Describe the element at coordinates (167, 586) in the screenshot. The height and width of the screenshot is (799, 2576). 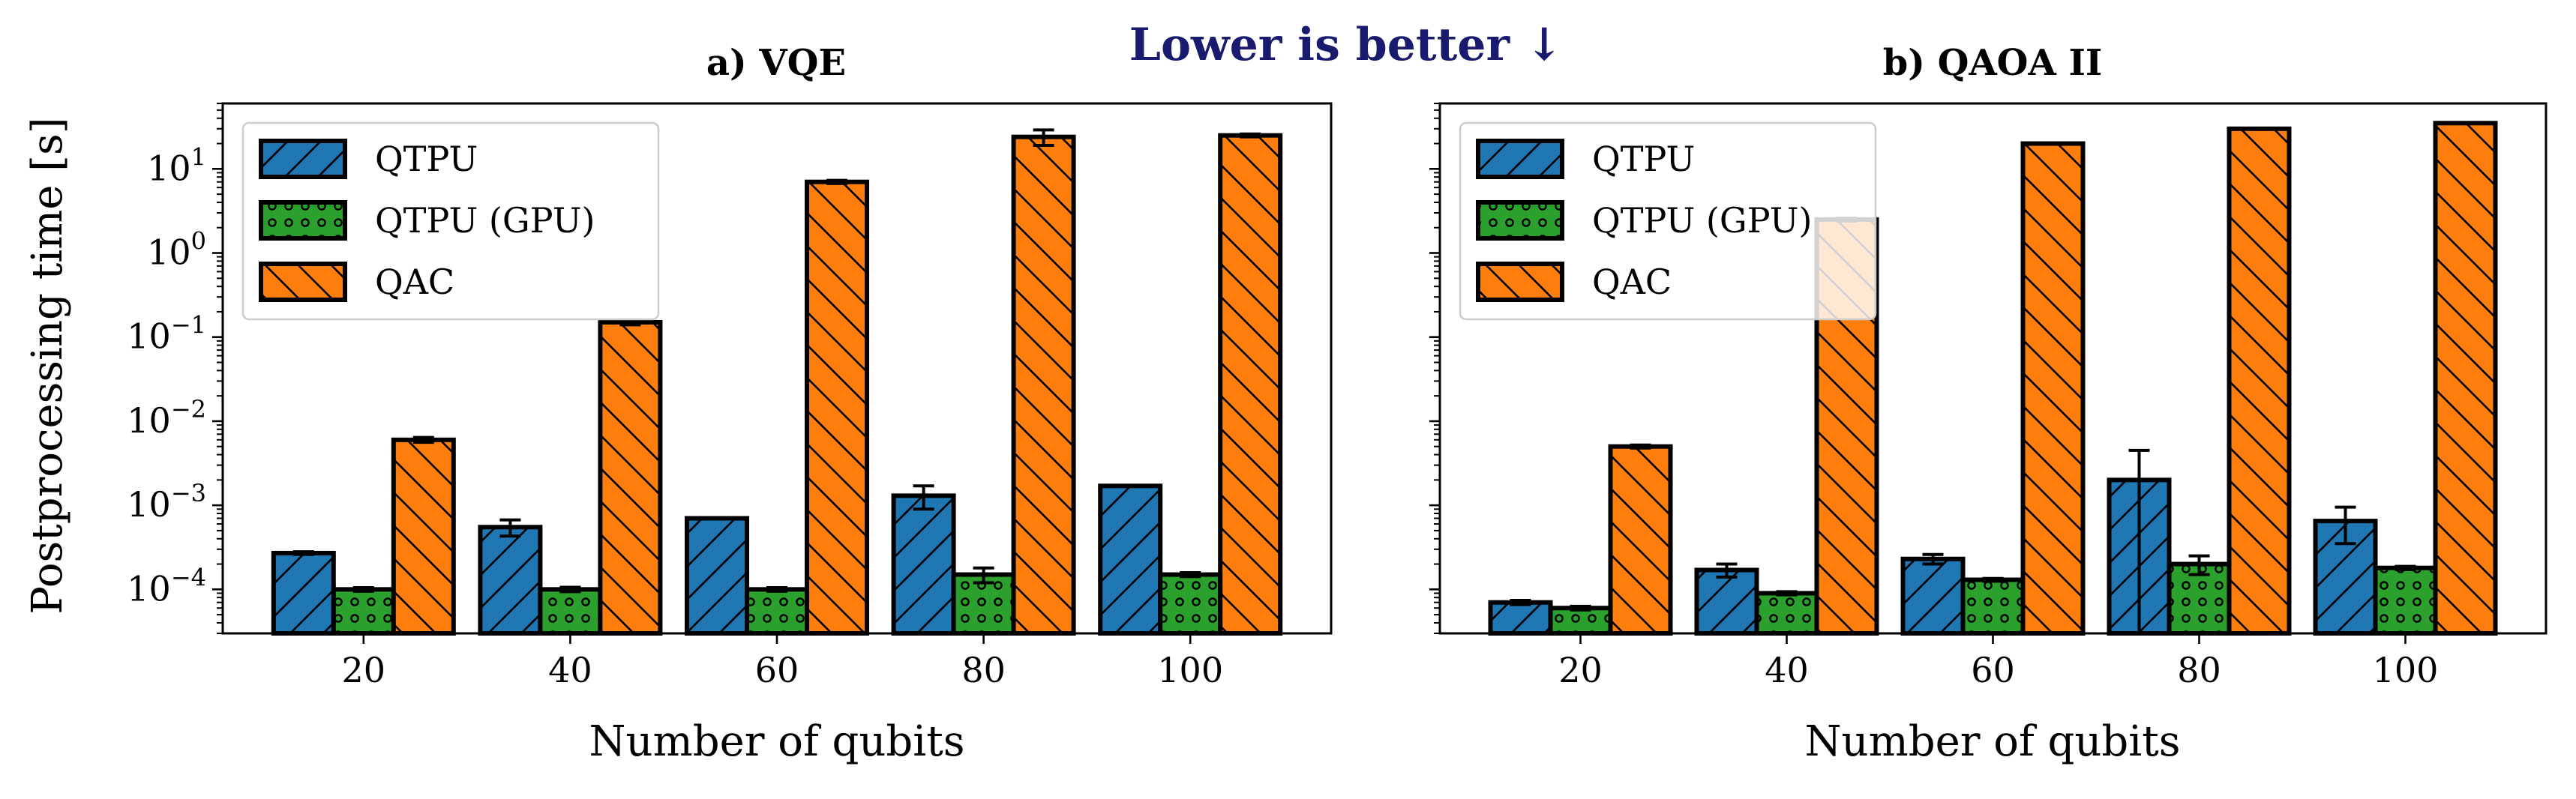
I see `y-tick-label: 10⁻⁴` at that location.